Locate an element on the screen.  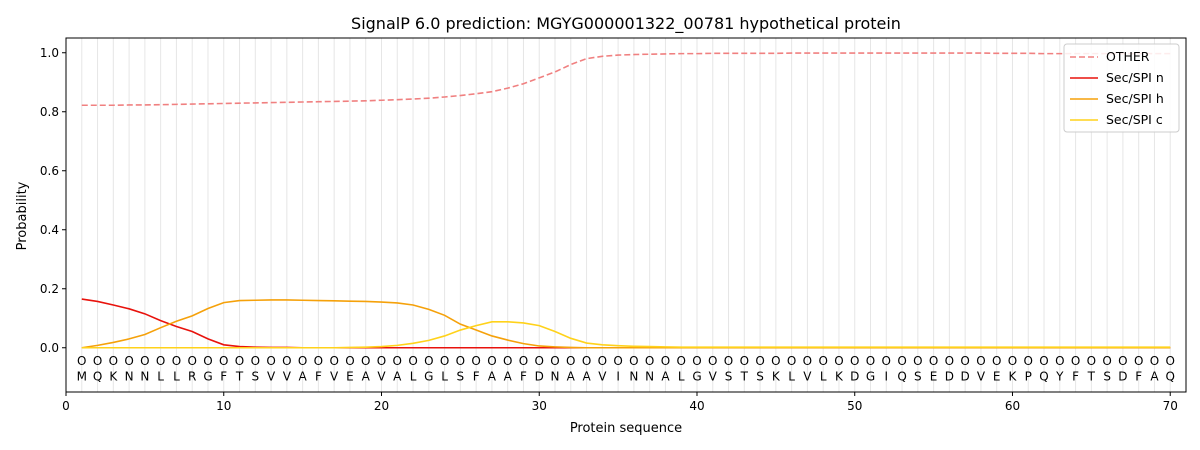
x-tick-label: 30 is located at coordinates (539, 406).